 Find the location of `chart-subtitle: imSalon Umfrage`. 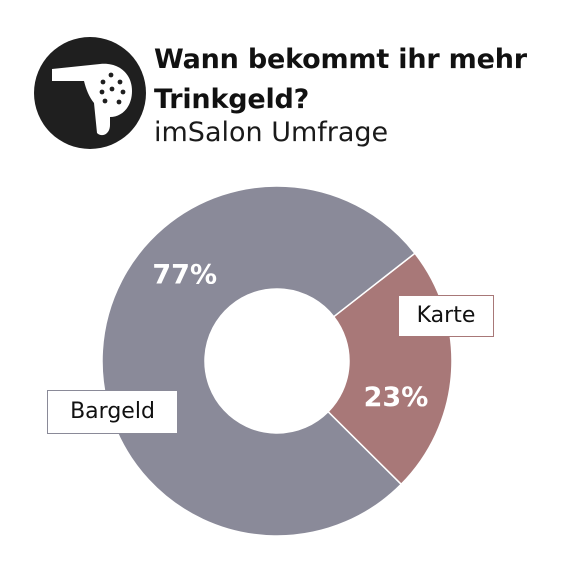

chart-subtitle: imSalon Umfrage is located at coordinates (271, 132).